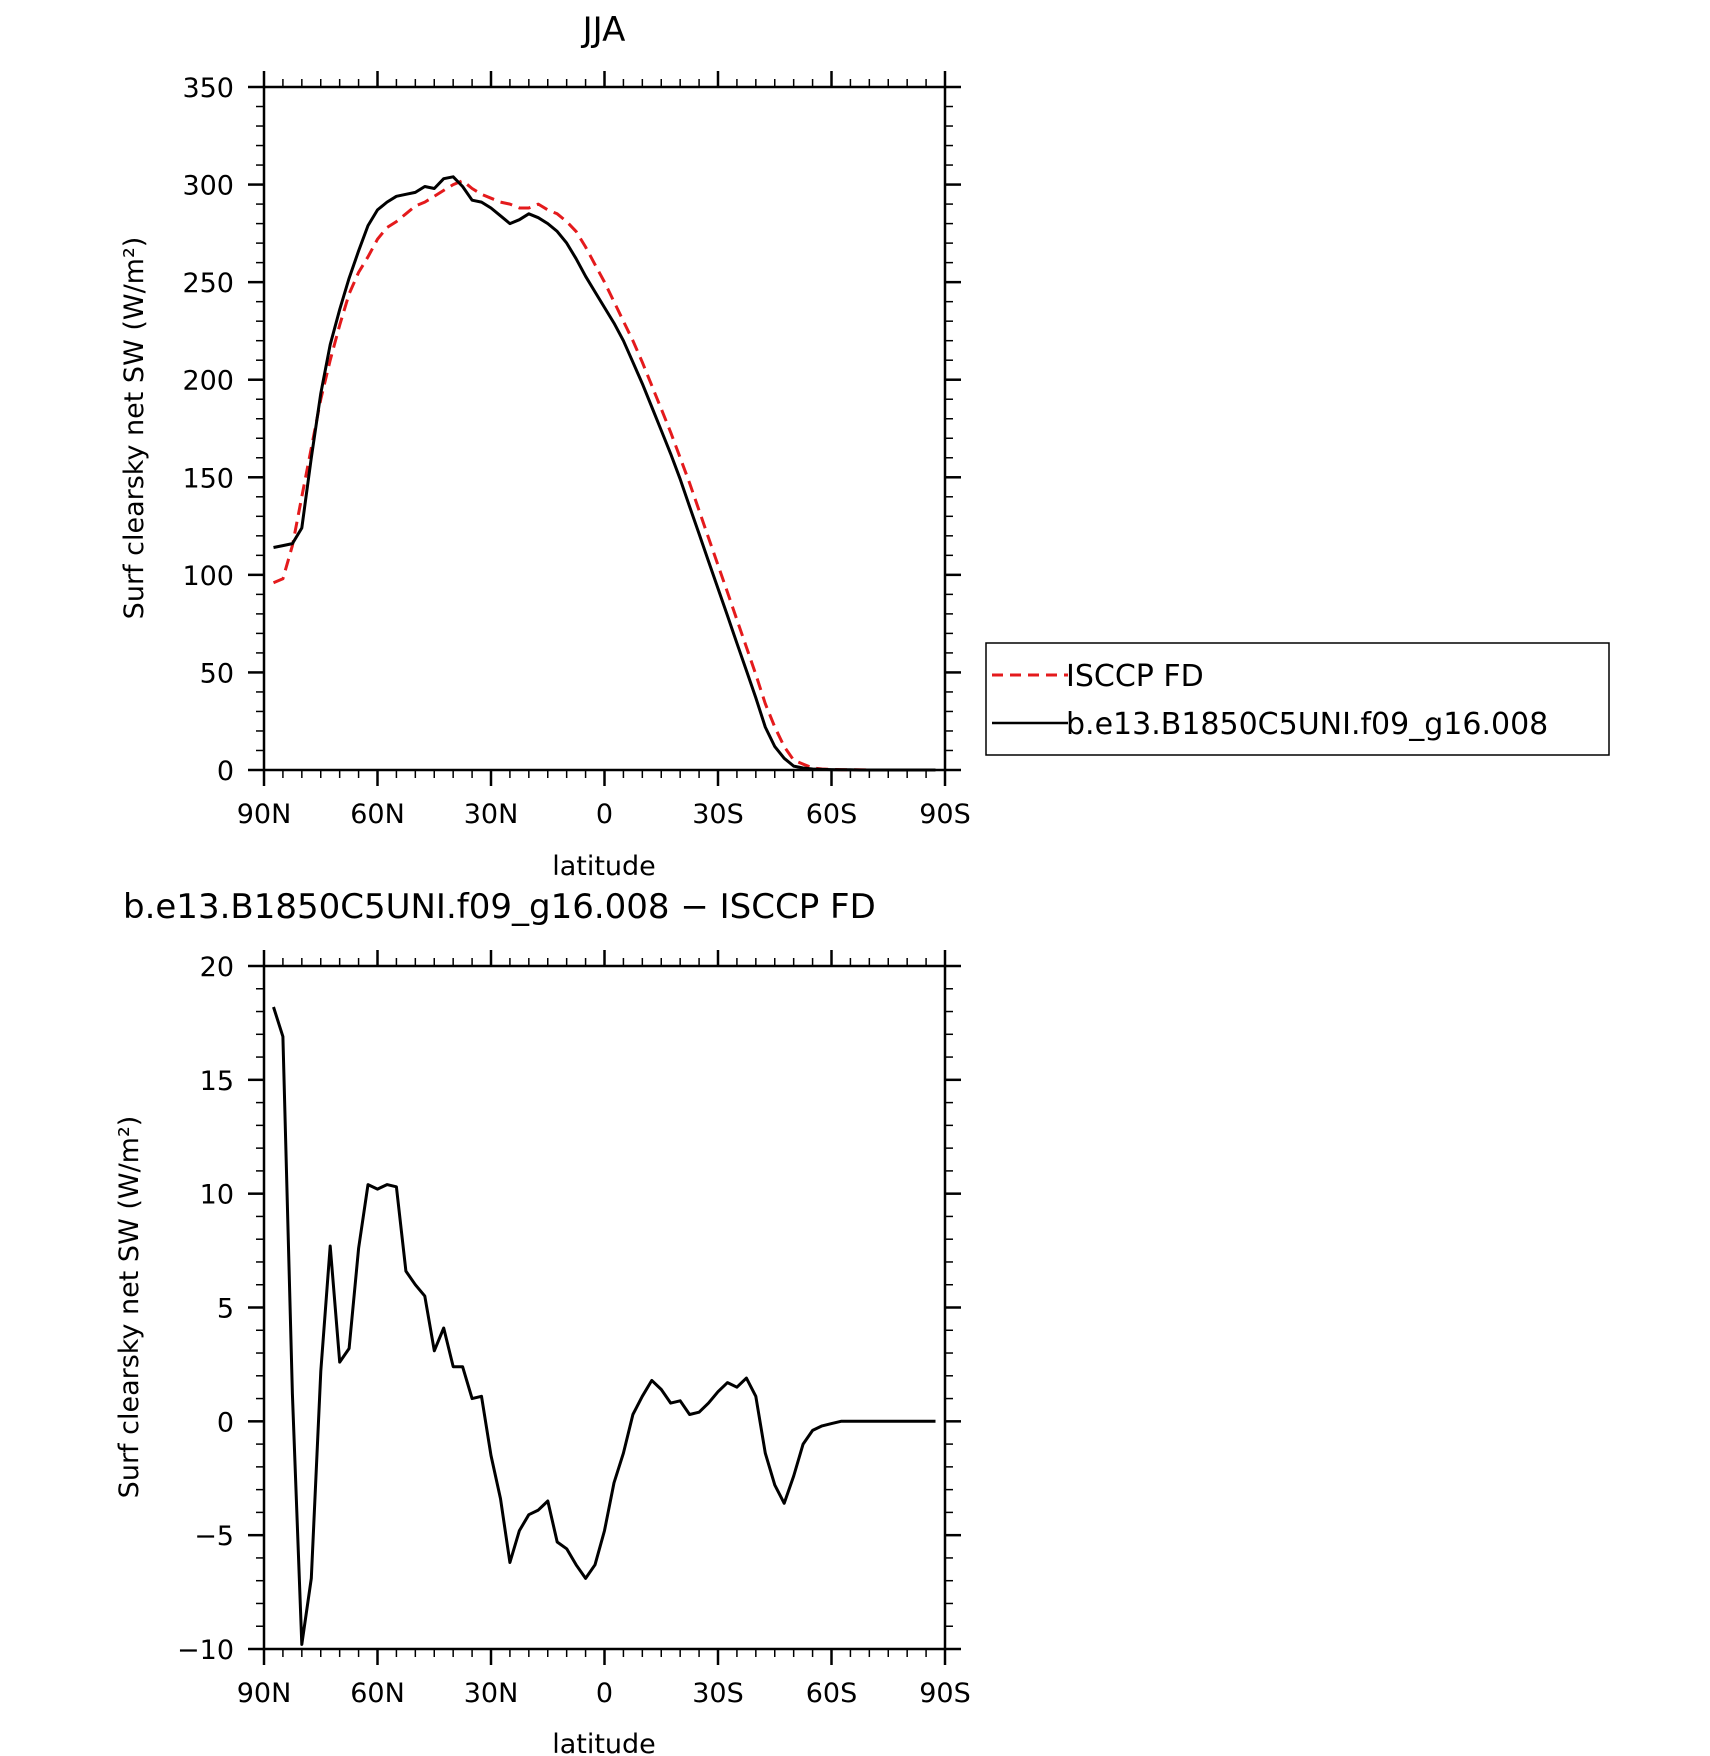 This screenshot has width=1710, height=1756. What do you see at coordinates (603, 30) in the screenshot?
I see `chart-1-title: JJA` at bounding box center [603, 30].